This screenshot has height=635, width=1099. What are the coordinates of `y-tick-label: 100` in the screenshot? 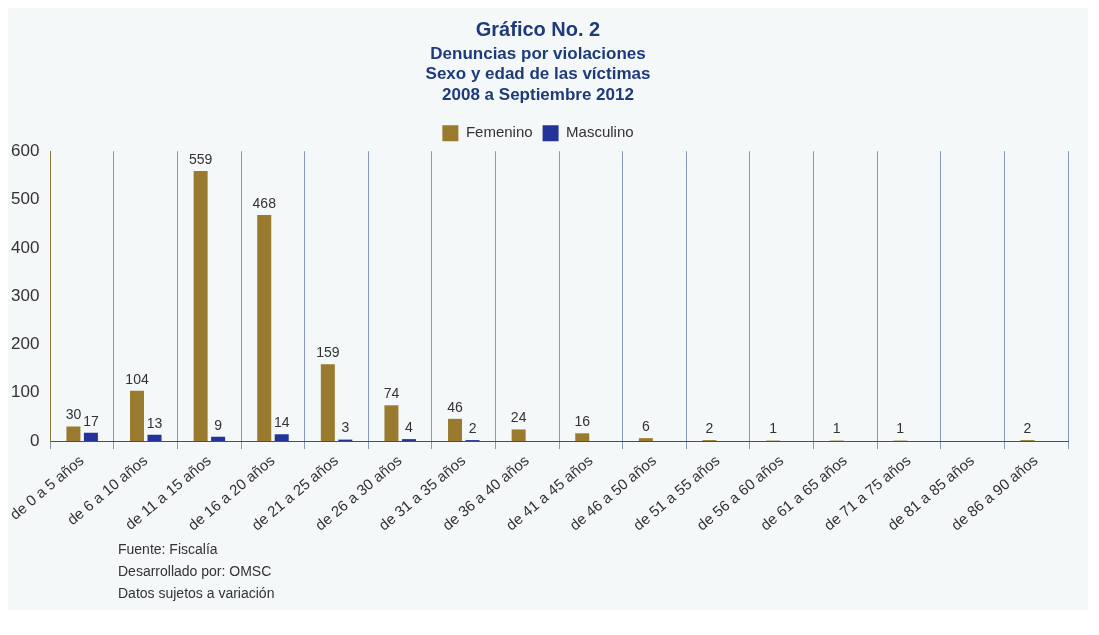 It's located at (25, 392).